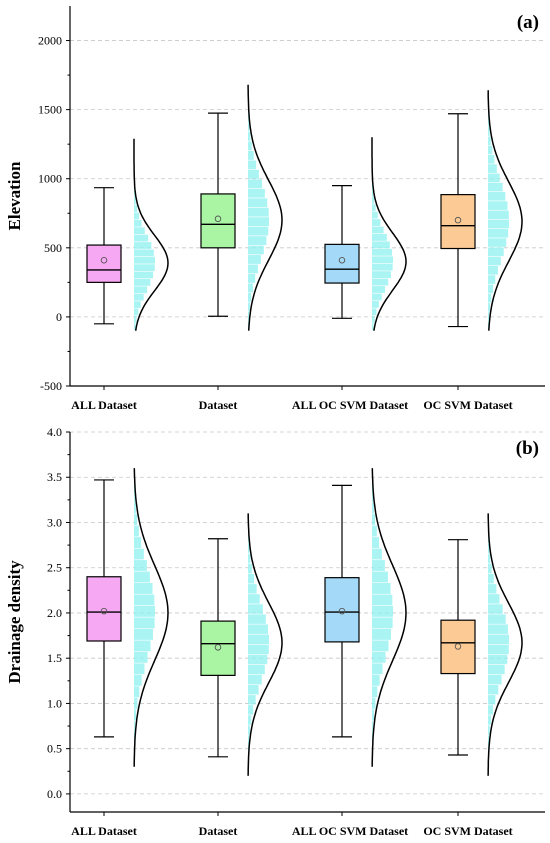 The image size is (550, 843). Describe the element at coordinates (54, 703) in the screenshot. I see `y-tick-label: 1.0` at that location.